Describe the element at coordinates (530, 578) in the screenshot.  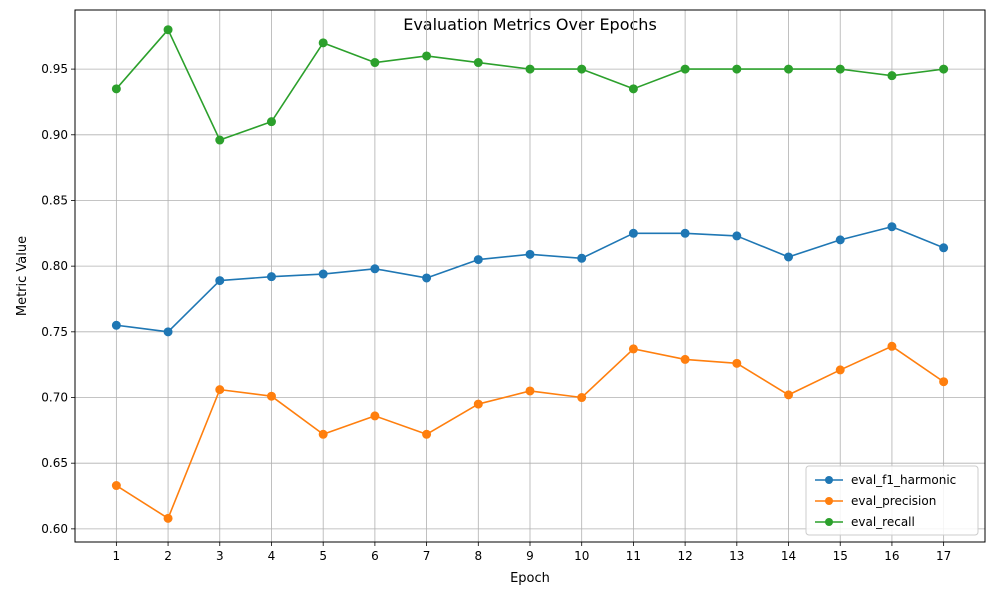
I see `x-axis-title: Epoch` at that location.